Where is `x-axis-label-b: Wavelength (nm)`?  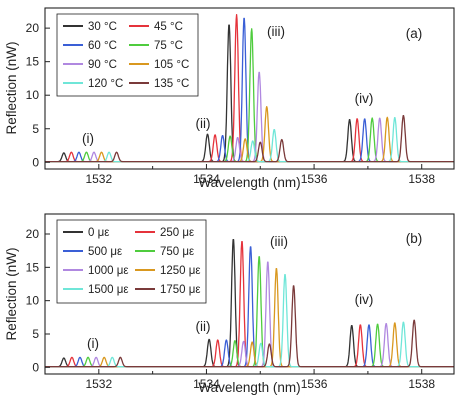 x-axis-label-b: Wavelength (nm) is located at coordinates (249, 387).